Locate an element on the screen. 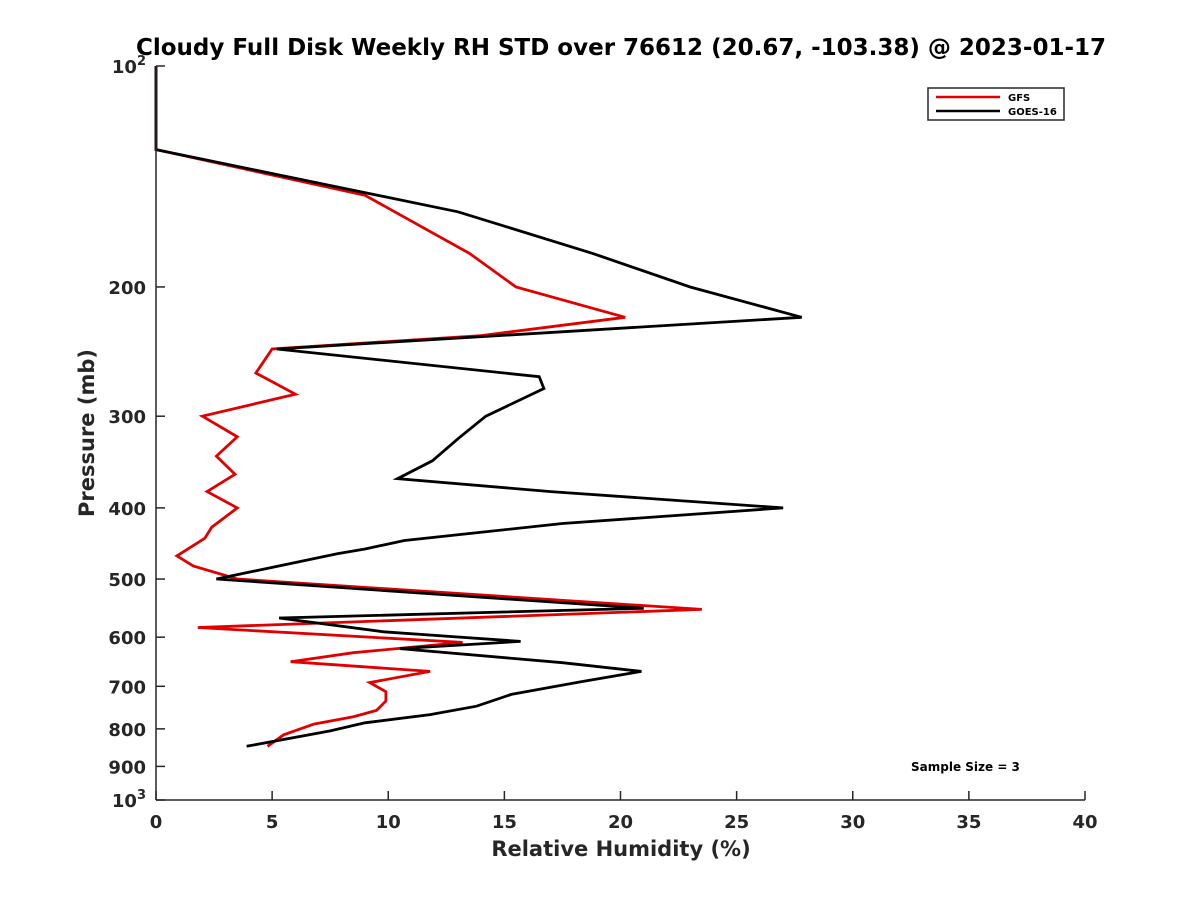 This screenshot has width=1200, height=900. legend: GFS GOES-16 is located at coordinates (996, 104).